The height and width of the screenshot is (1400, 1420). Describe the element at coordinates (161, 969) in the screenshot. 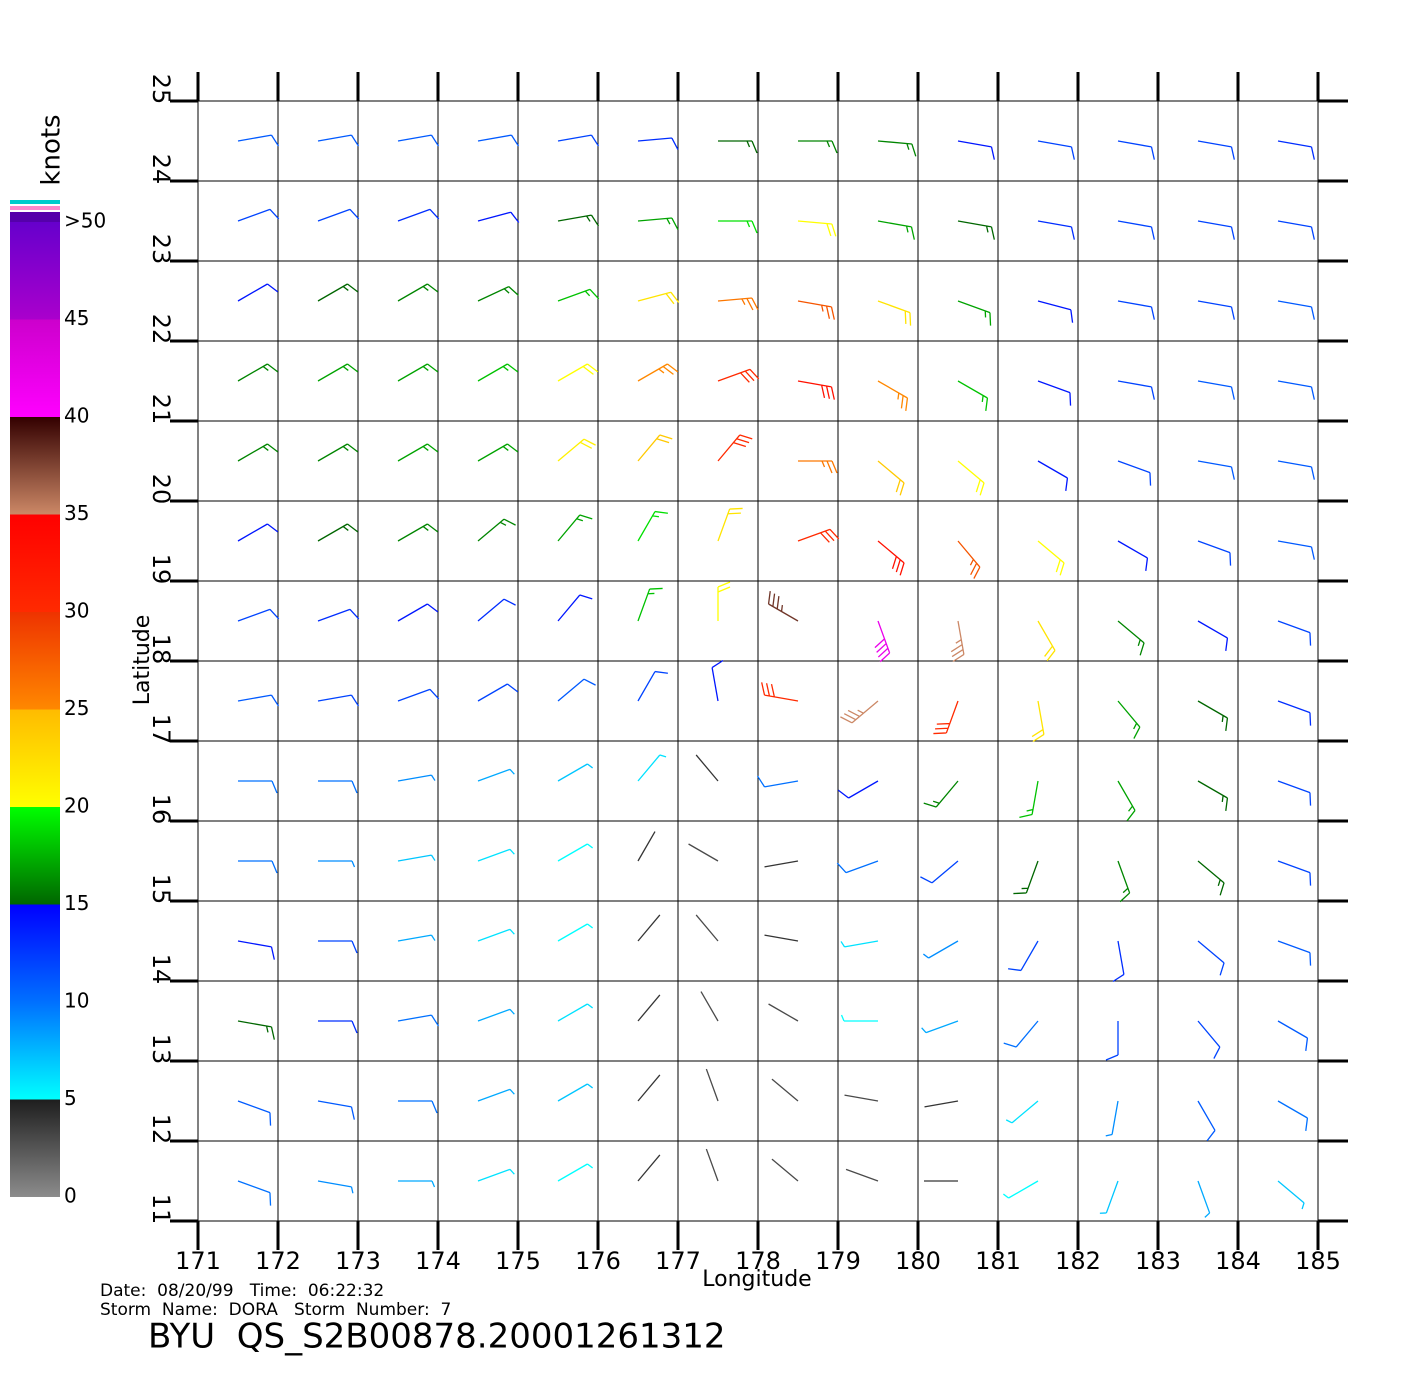

I see `y-tick-label: 14` at that location.